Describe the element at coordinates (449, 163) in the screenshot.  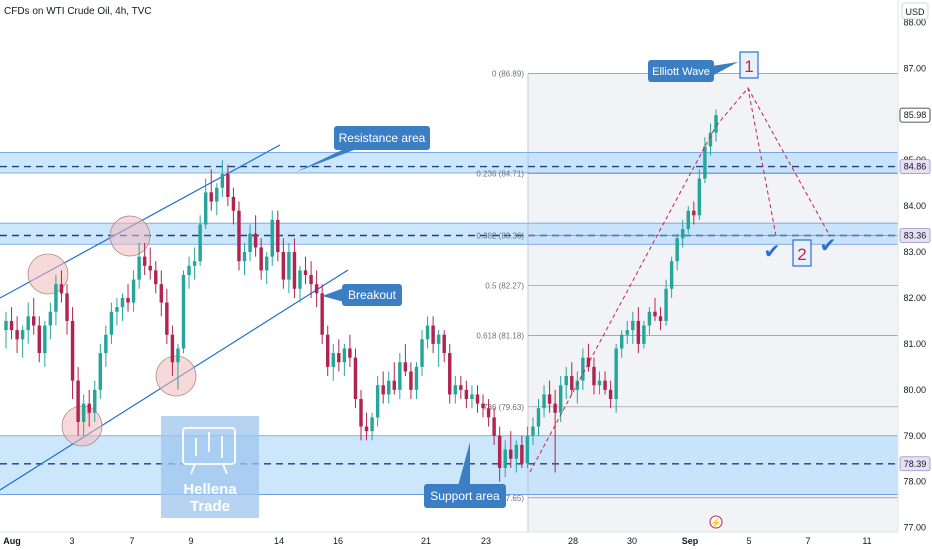
I see `resistance-zone-upper` at that location.